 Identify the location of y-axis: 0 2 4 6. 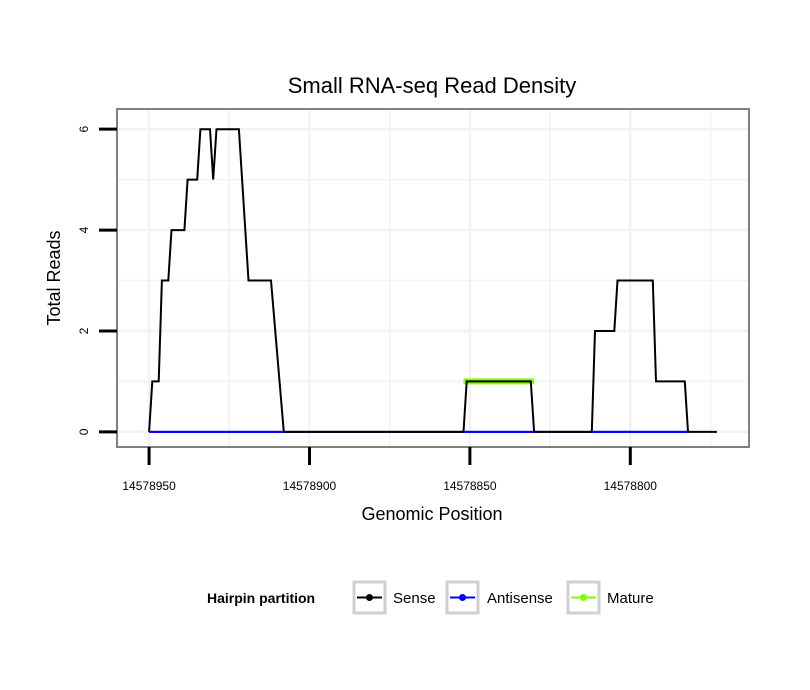
(97, 280).